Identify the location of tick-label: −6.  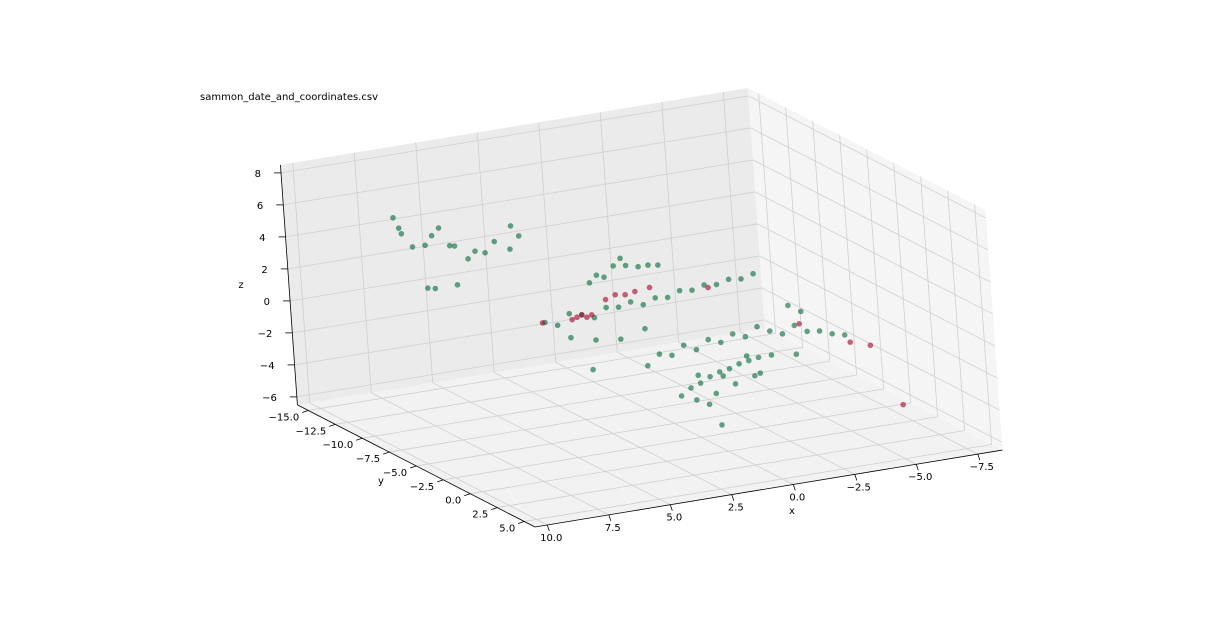
(269, 398).